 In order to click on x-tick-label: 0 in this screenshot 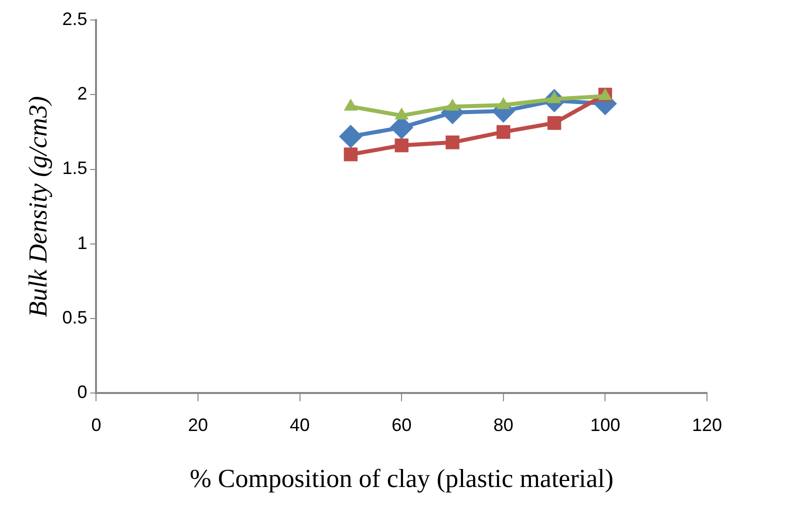, I will do `click(96, 424)`.